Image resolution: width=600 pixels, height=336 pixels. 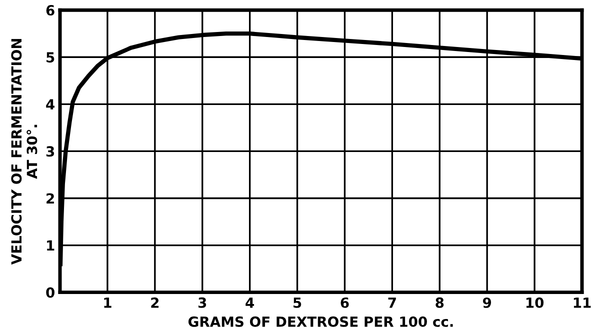 What do you see at coordinates (50, 10) in the screenshot?
I see `y-tick-label: 6` at bounding box center [50, 10].